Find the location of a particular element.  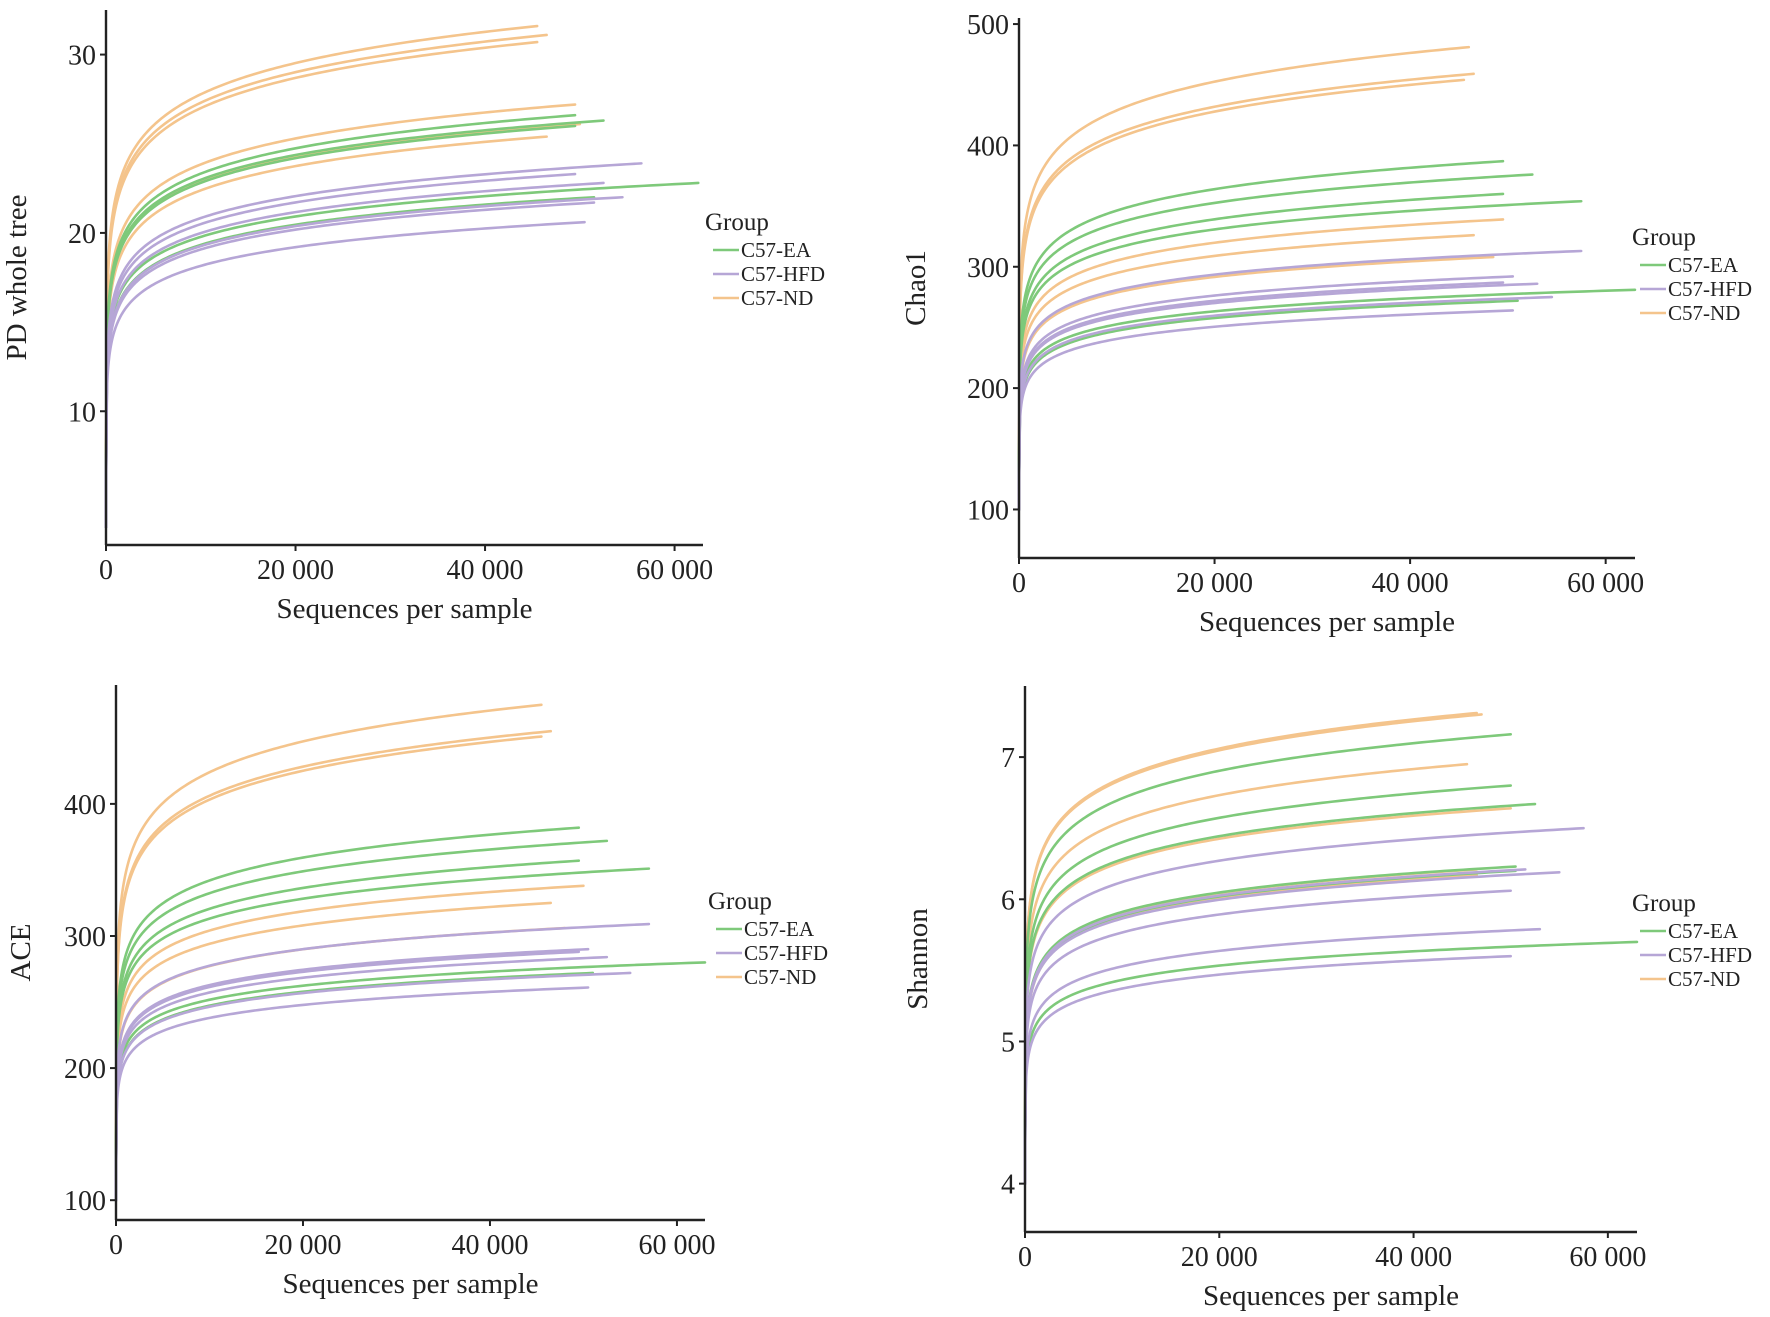

y-tick-label: 5 is located at coordinates (1008, 1042).